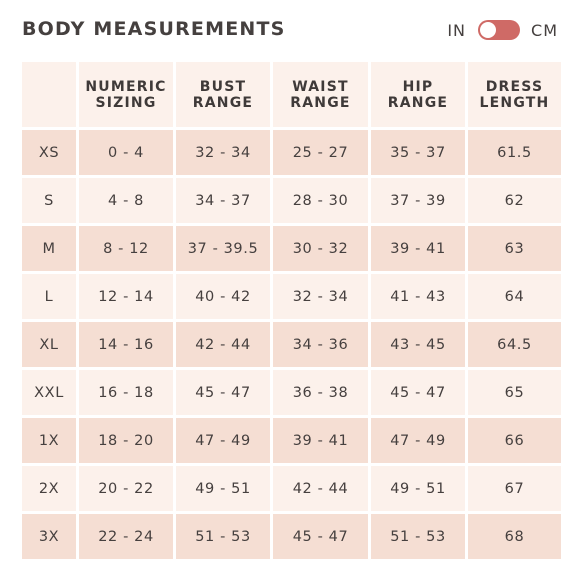  What do you see at coordinates (126, 488) in the screenshot?
I see `numeric-sizing-cell: 20 - 22` at bounding box center [126, 488].